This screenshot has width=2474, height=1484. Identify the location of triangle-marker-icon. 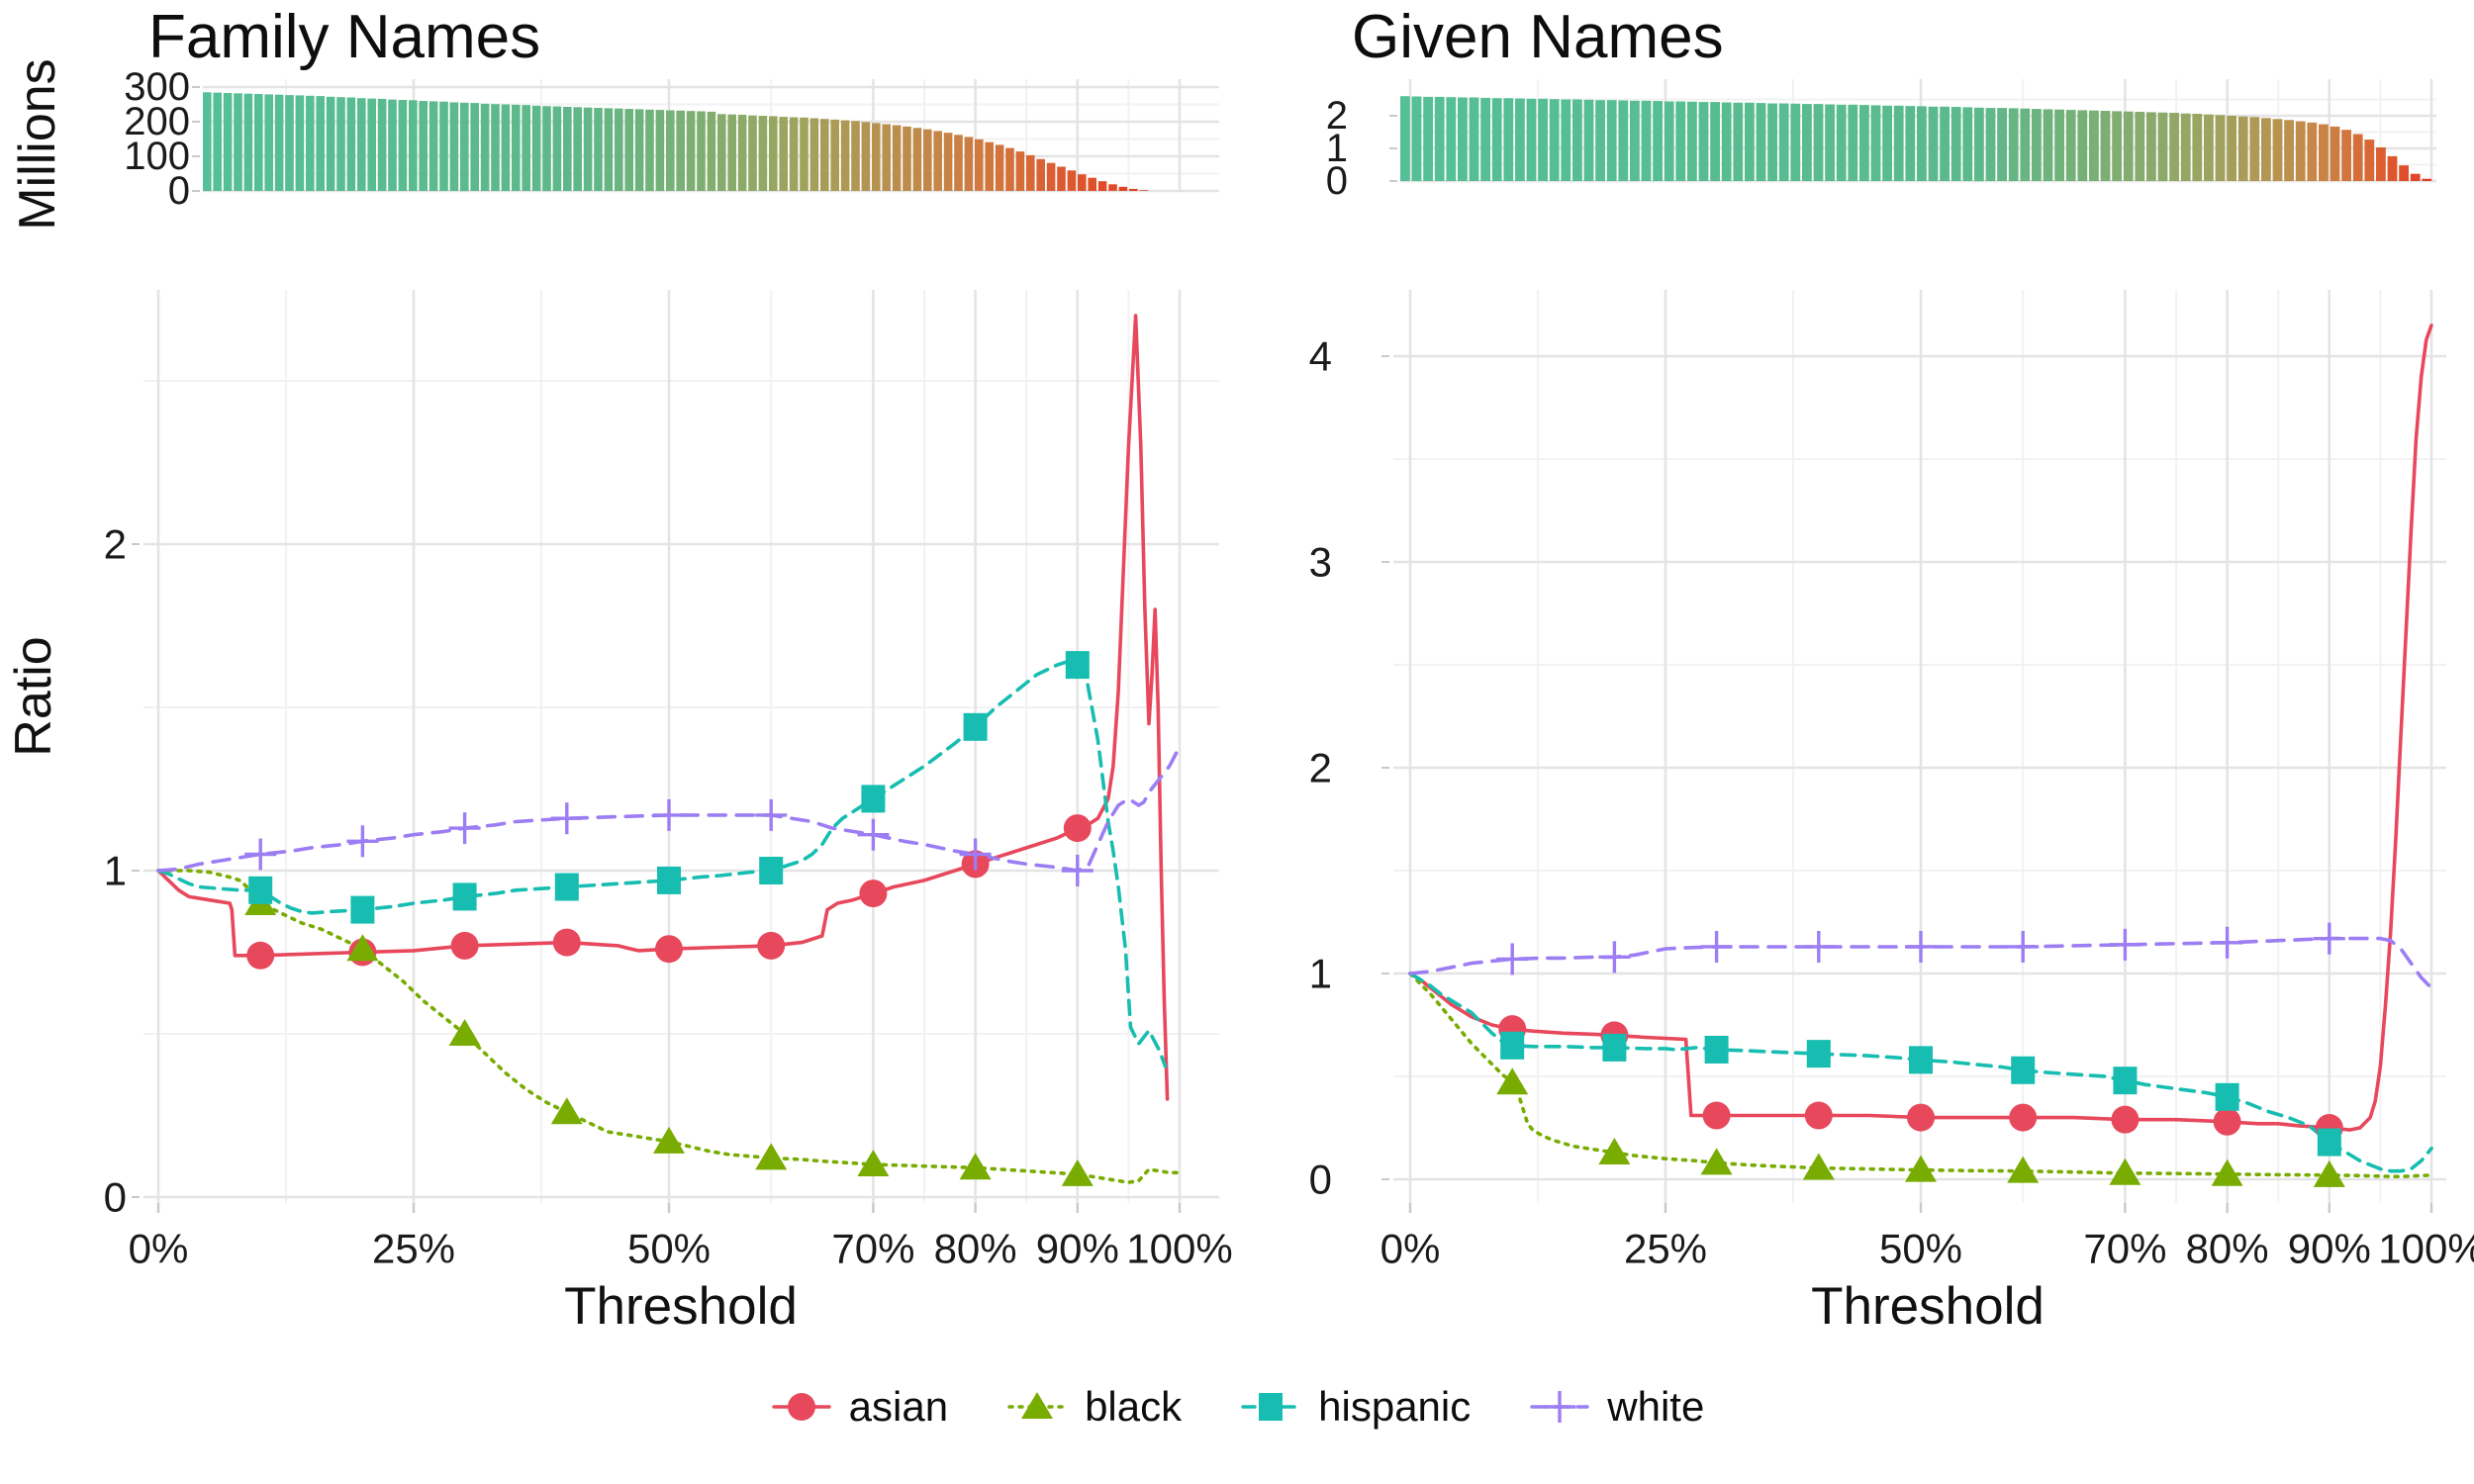
(1037, 1405).